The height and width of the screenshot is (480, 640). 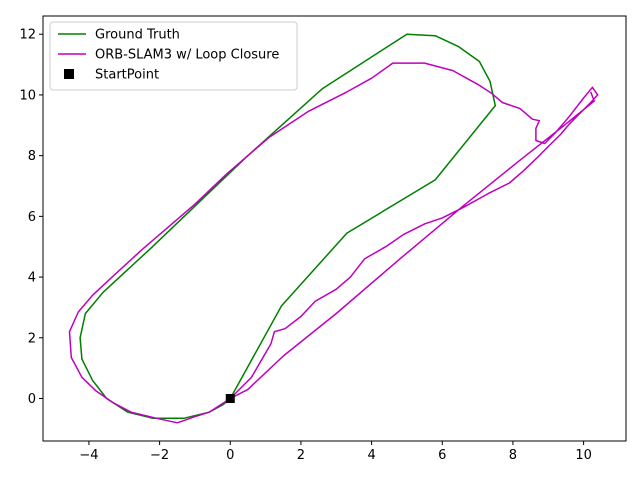 What do you see at coordinates (301, 455) in the screenshot?
I see `x-tick-label: 2` at bounding box center [301, 455].